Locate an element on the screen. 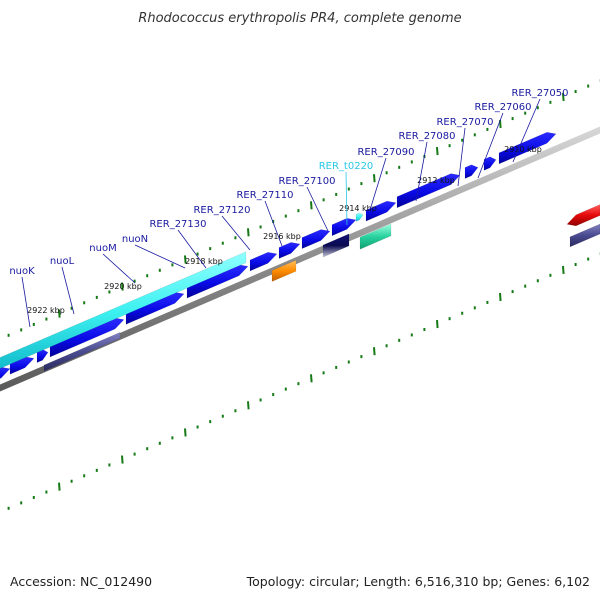  reverse-feature is located at coordinates (584, 235).